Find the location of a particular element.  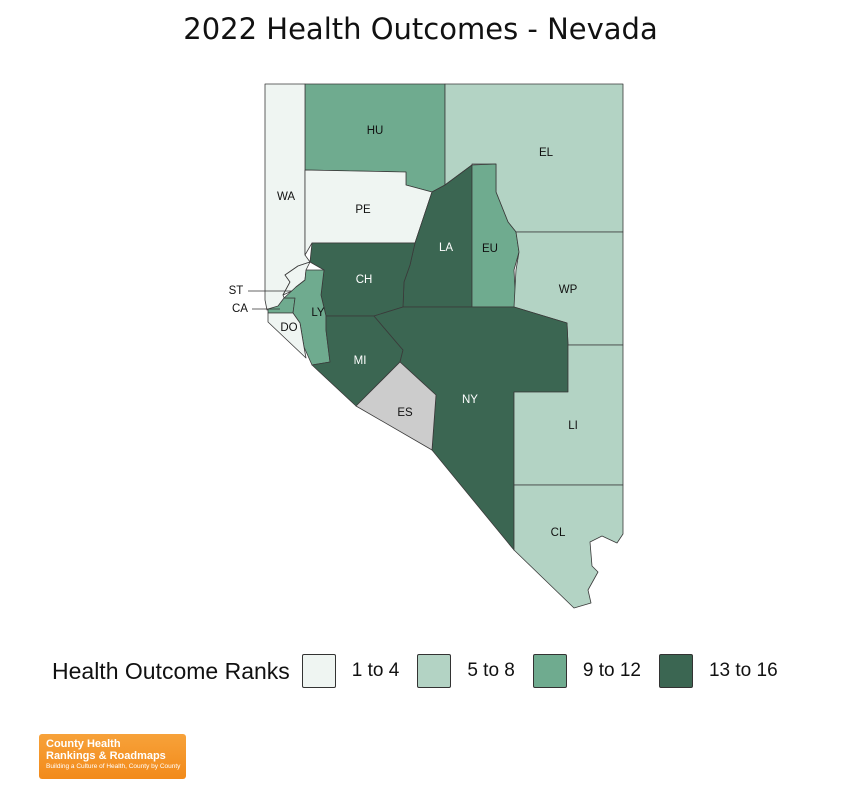

legend-label: 9 to 12 is located at coordinates (611, 670).